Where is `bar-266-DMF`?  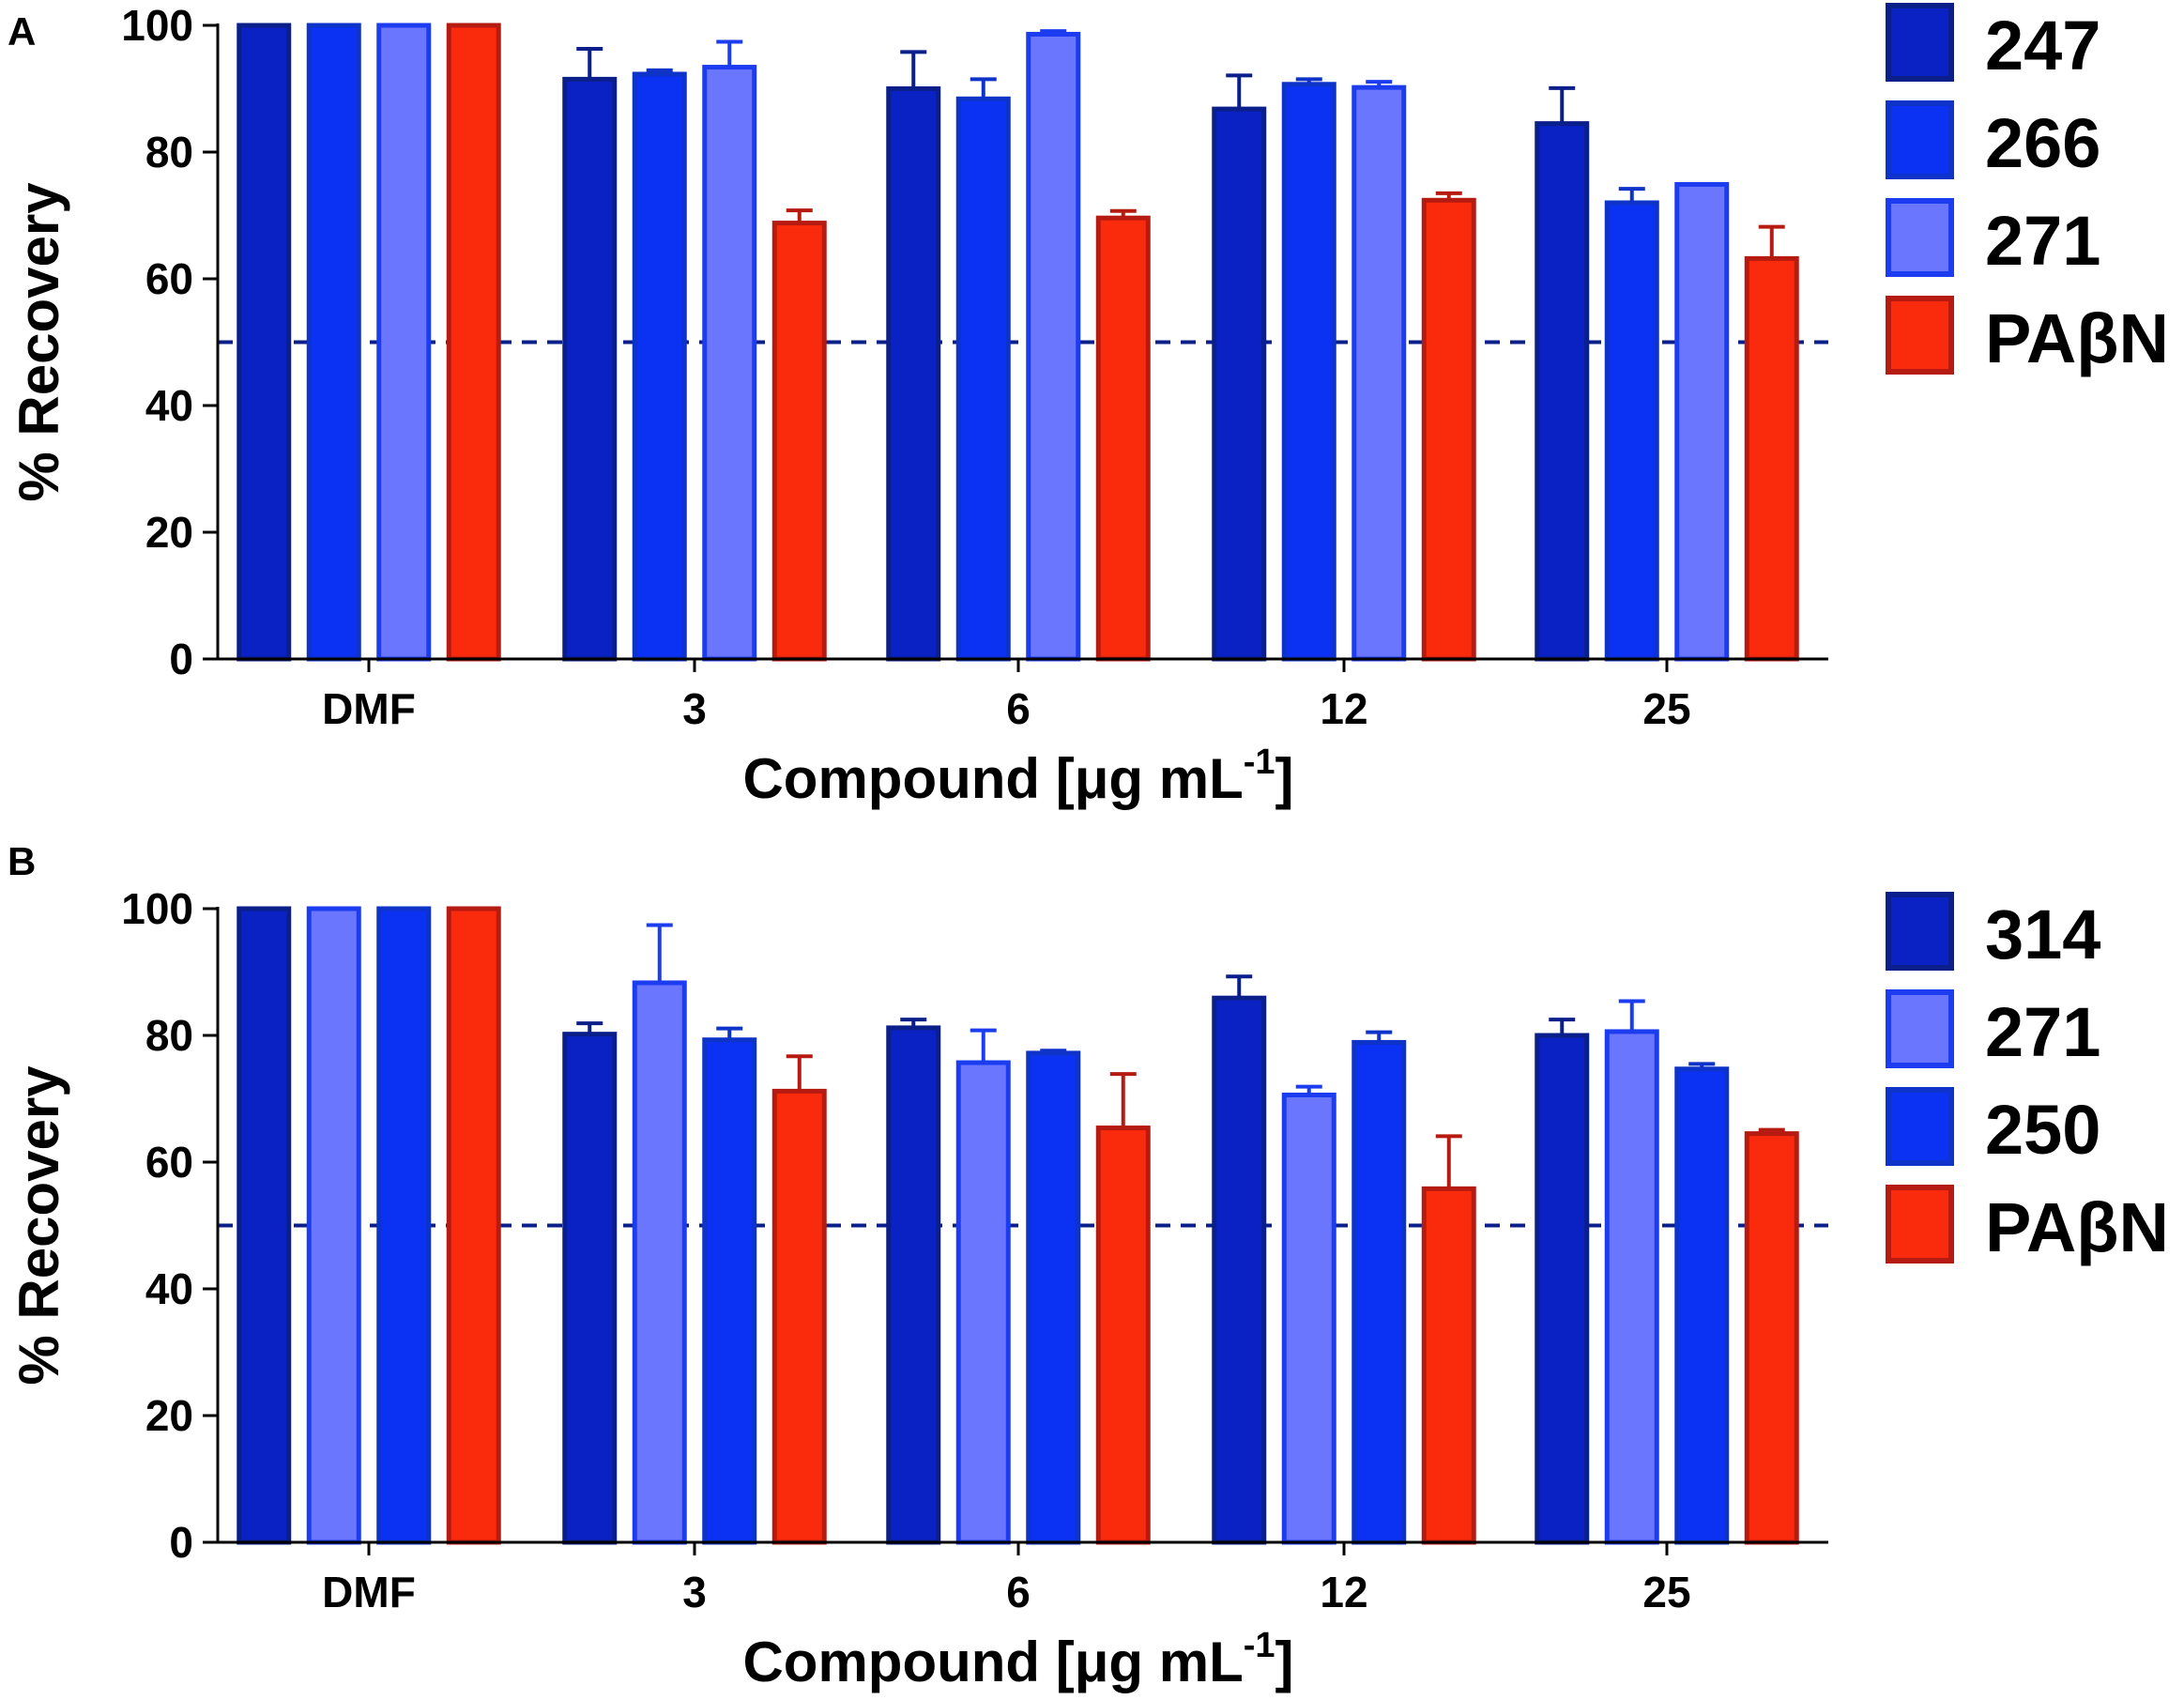
bar-266-DMF is located at coordinates (333, 342).